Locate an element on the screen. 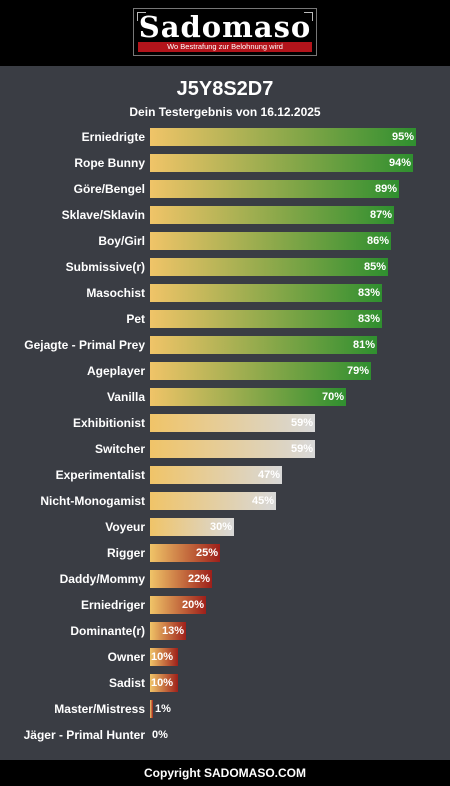 The width and height of the screenshot is (450, 786). chart-row: Boy/Girl 86% is located at coordinates (225, 241).